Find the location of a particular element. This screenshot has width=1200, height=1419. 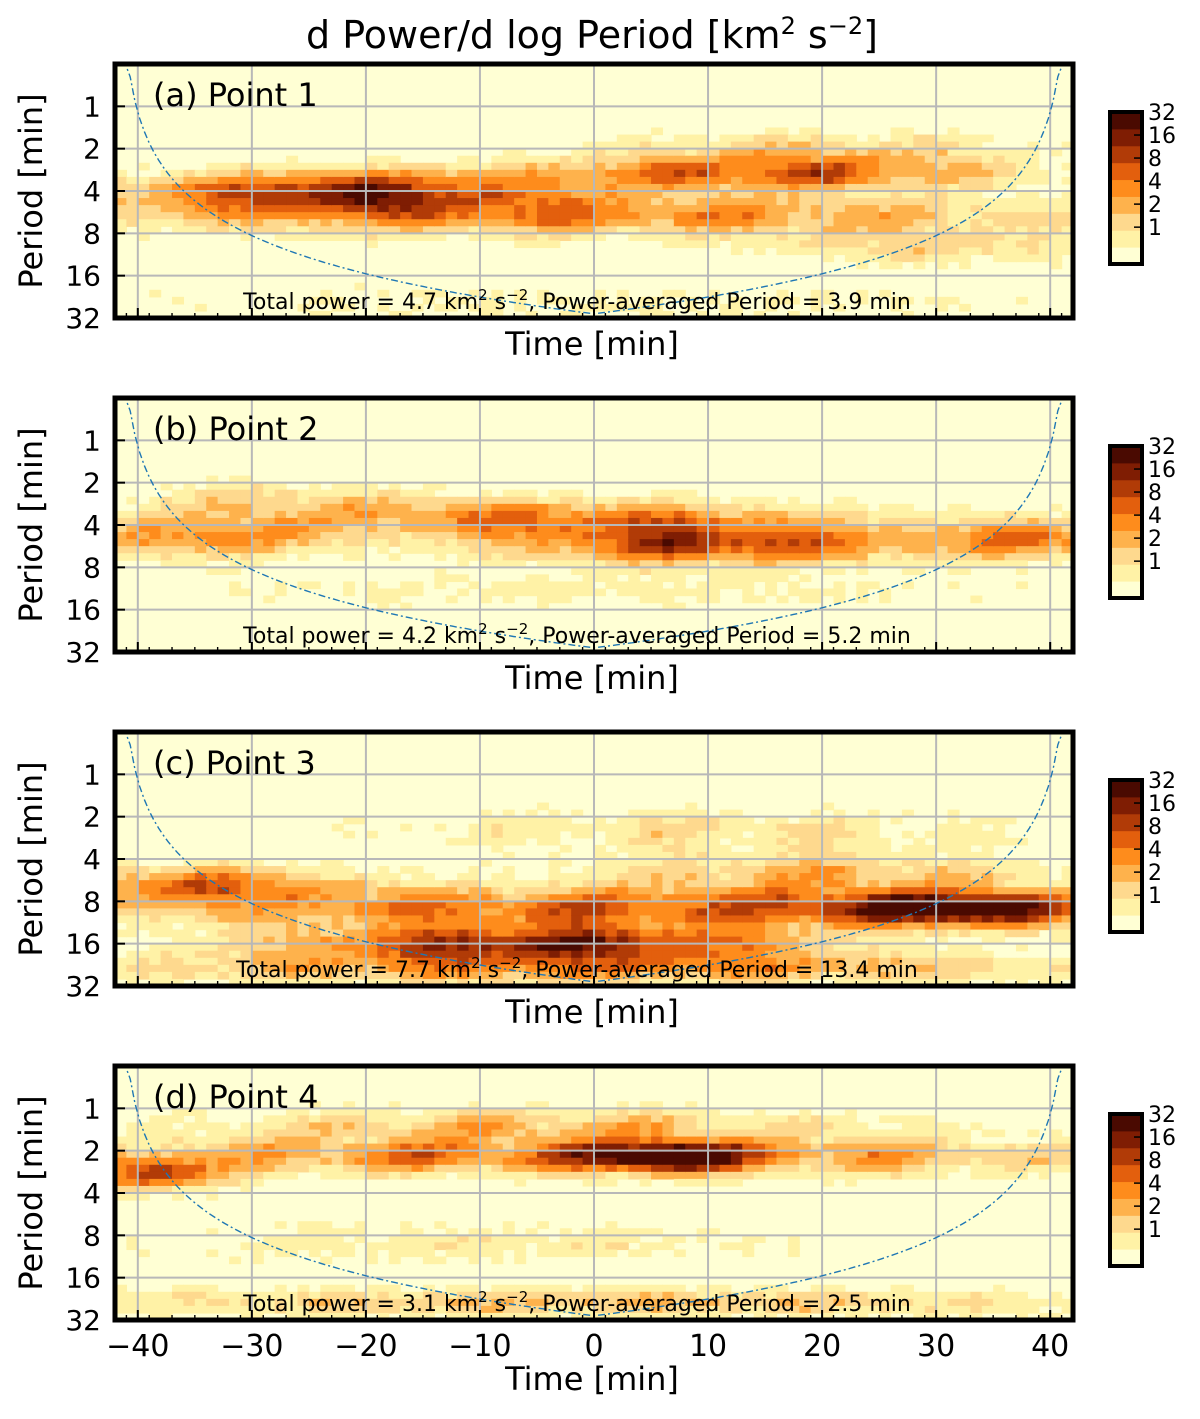

colorbar-tick-label: 16 is located at coordinates (1162, 804).